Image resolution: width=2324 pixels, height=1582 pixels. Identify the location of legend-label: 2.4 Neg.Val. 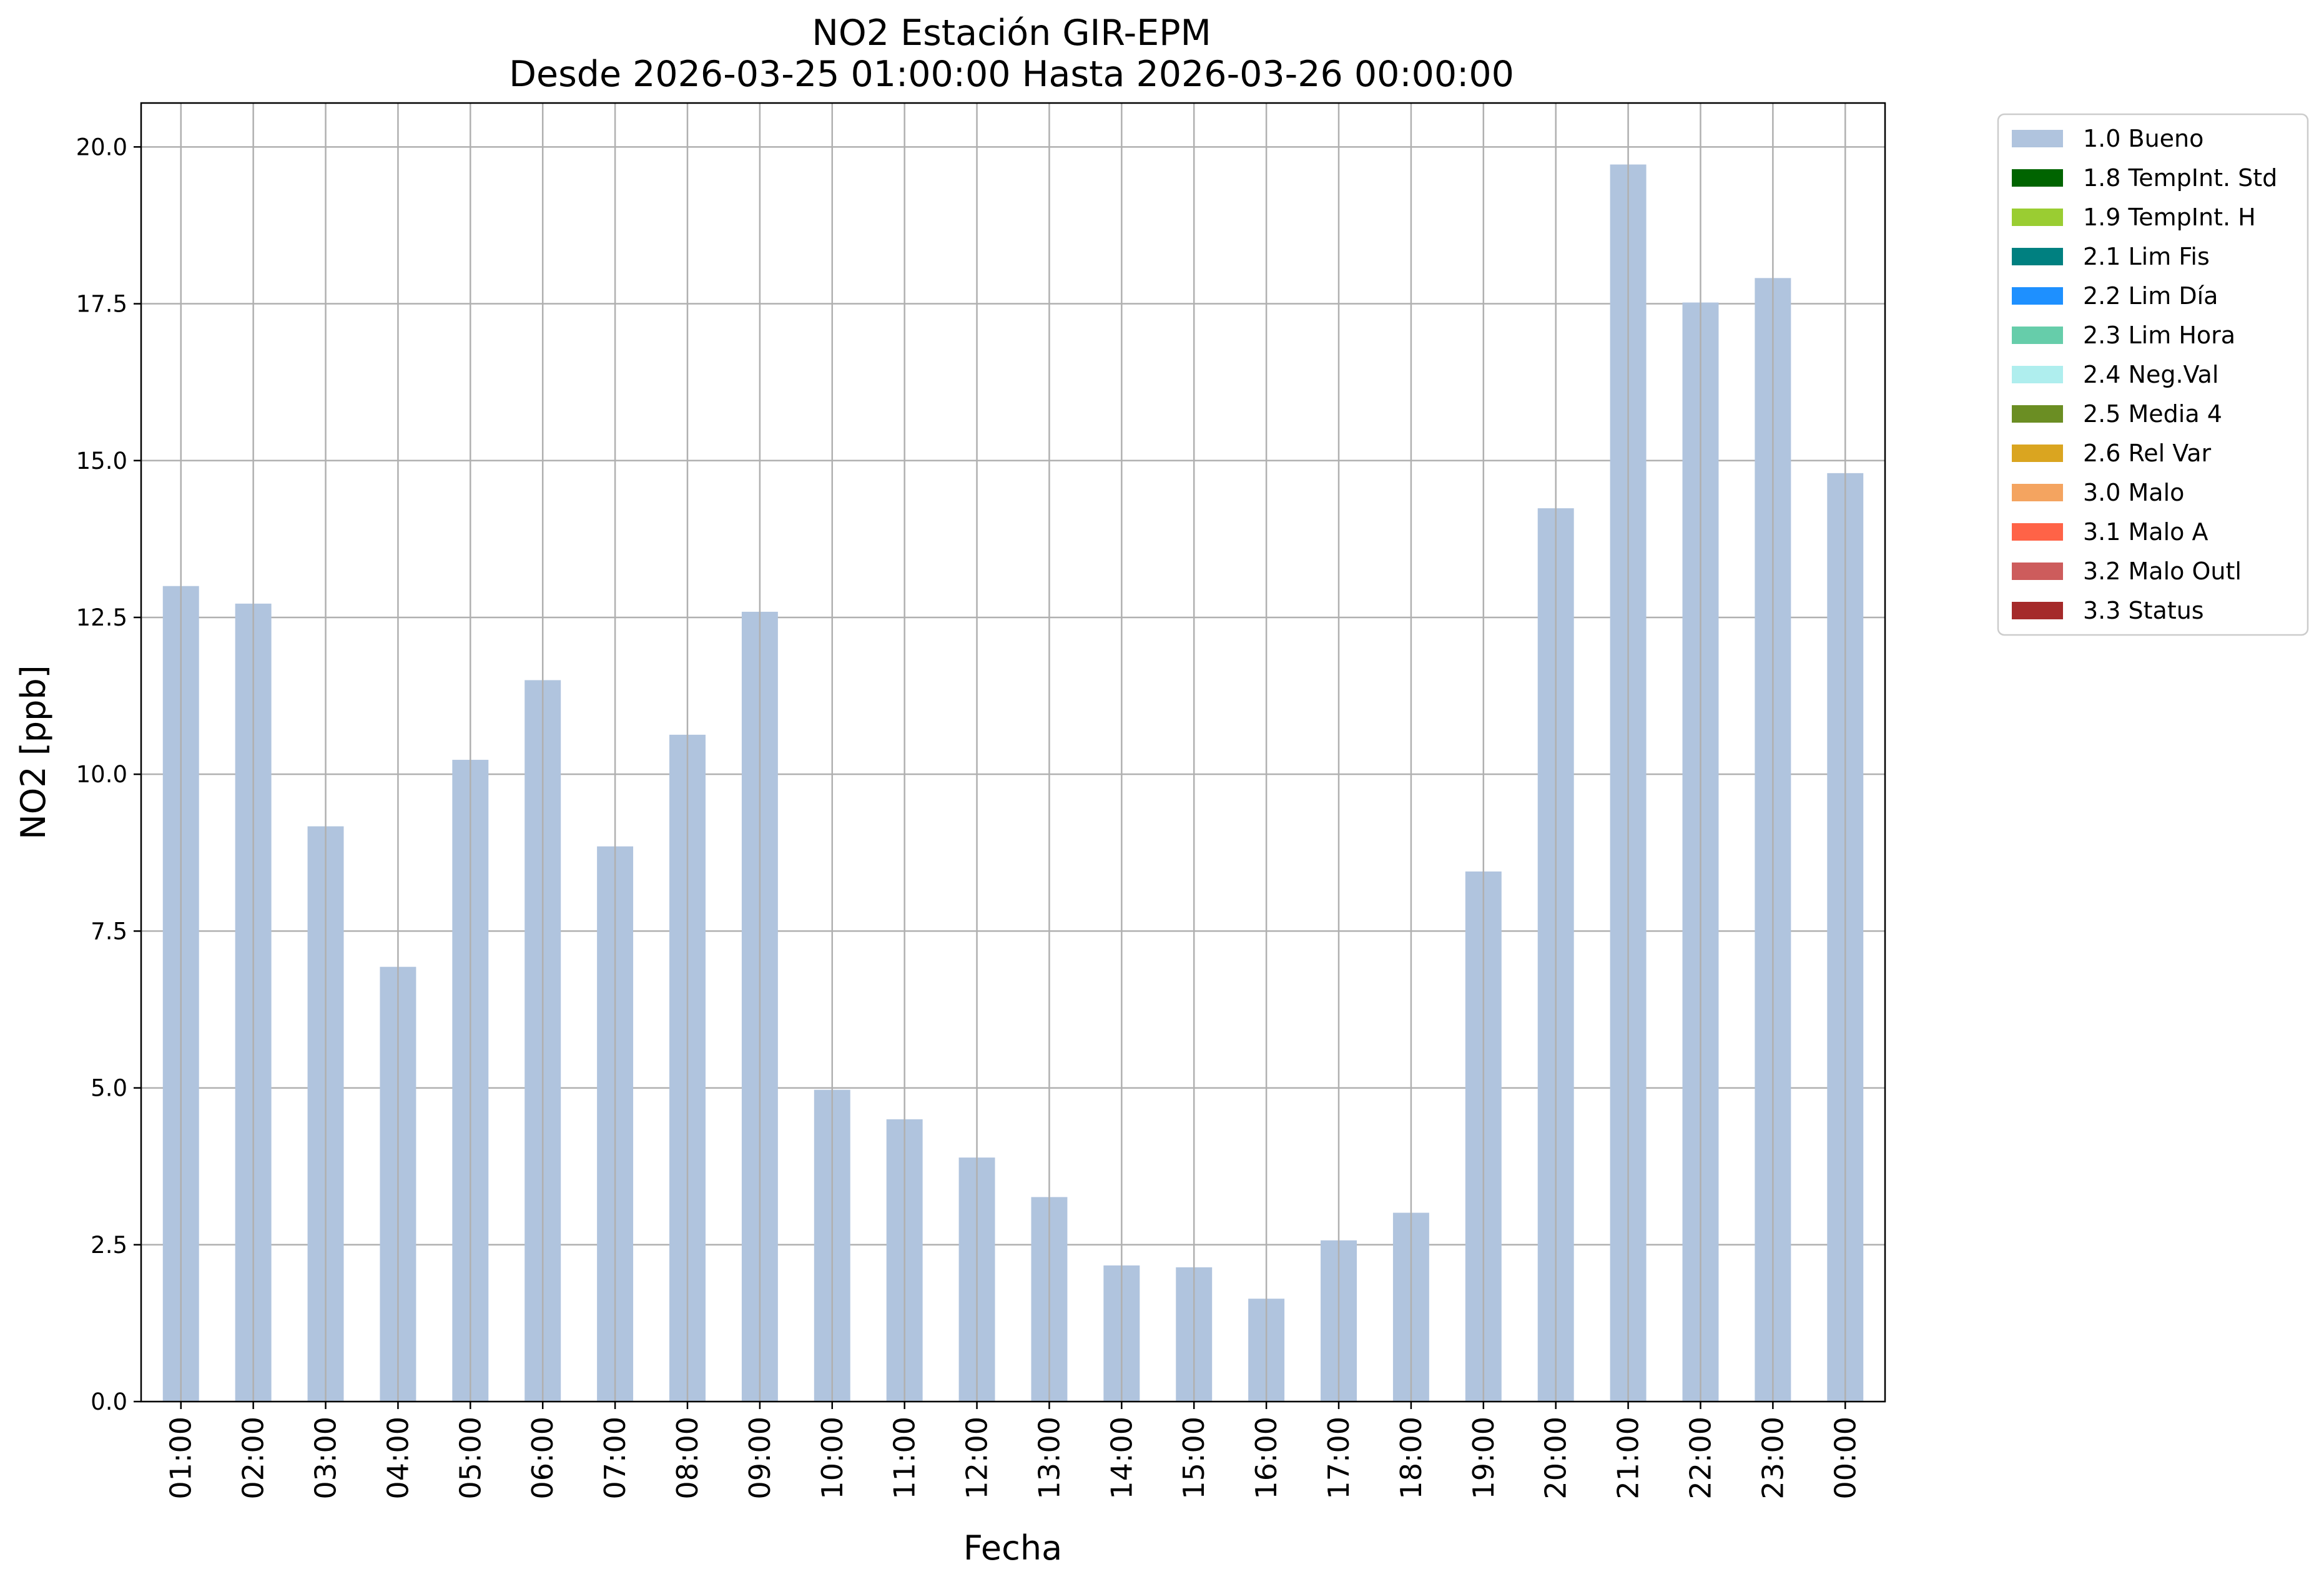
(2150, 374).